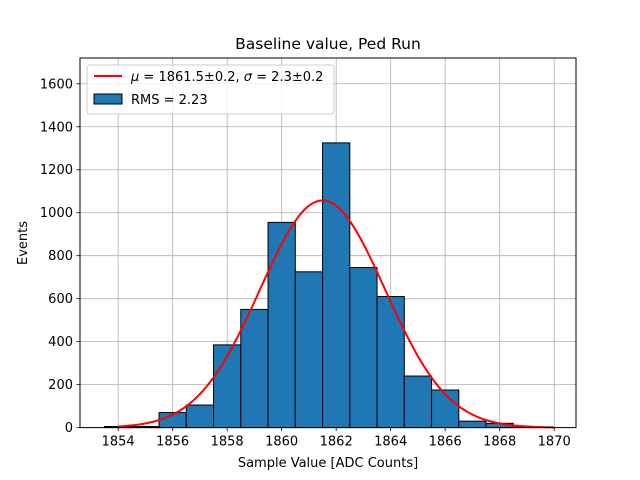 This screenshot has height=480, width=640. I want to click on x-tick-label: 1854, so click(118, 442).